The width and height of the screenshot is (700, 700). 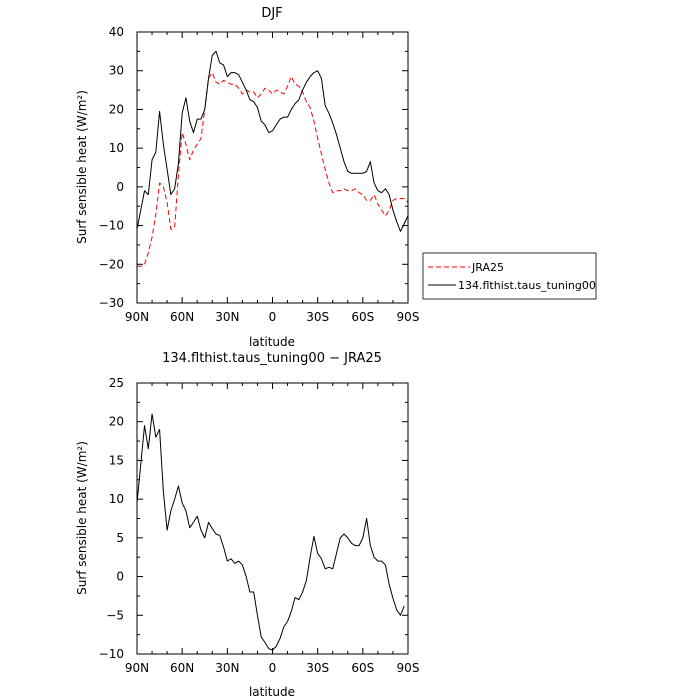 What do you see at coordinates (182, 317) in the screenshot?
I see `top-x-tick-label: 60N` at bounding box center [182, 317].